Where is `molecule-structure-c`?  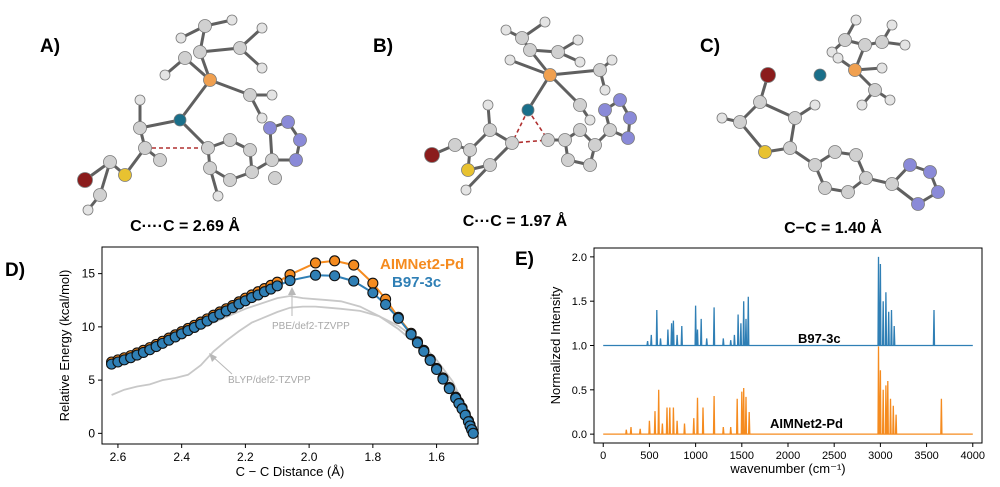 molecule-structure-c is located at coordinates (830, 112).